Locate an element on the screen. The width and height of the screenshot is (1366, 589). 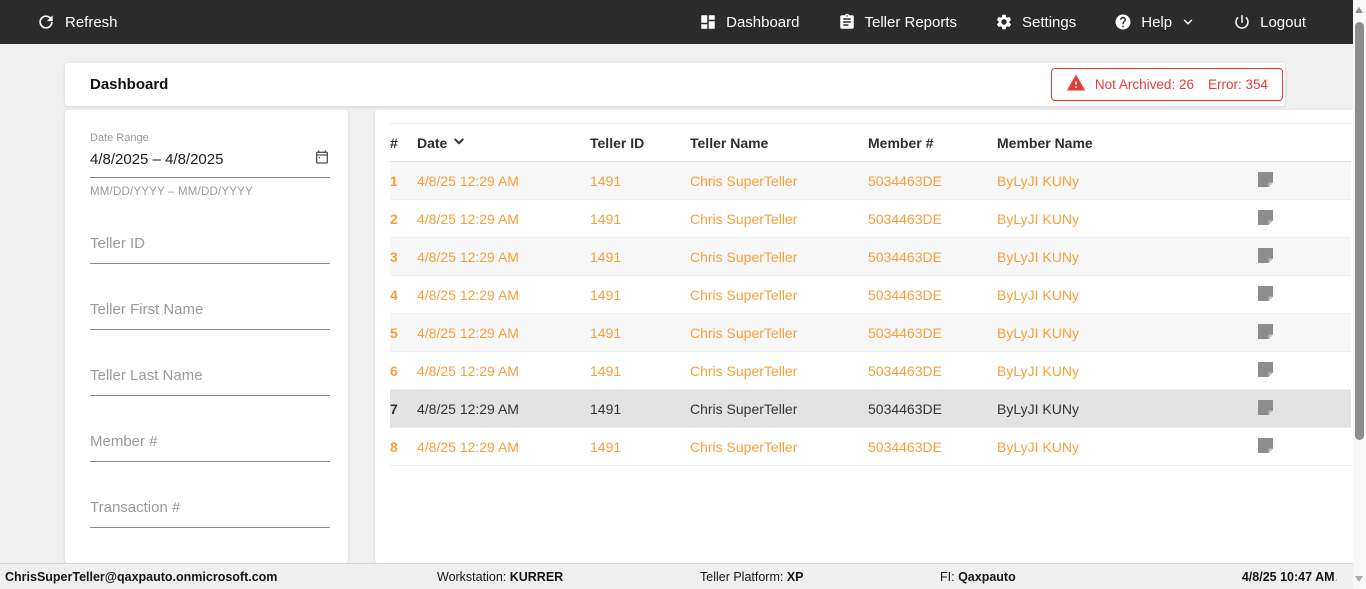
not-archived-count: Not Archived: 26 is located at coordinates (1144, 84).